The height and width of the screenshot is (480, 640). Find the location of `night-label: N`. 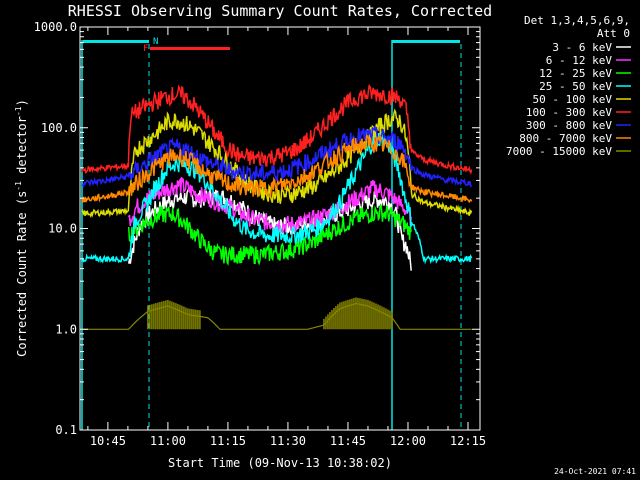

night-label: N is located at coordinates (155, 42).